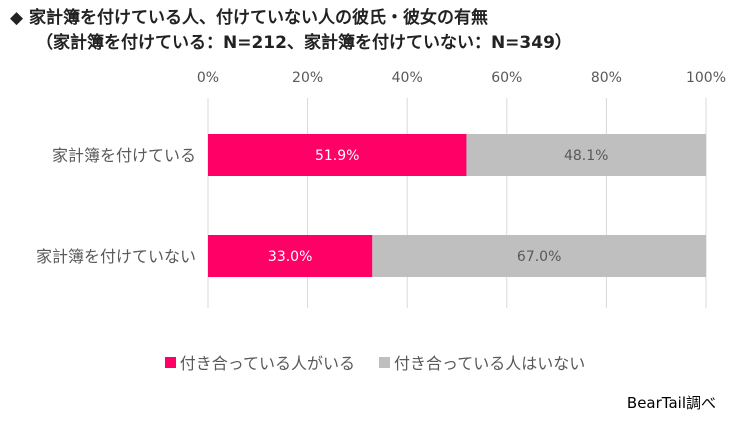 Image resolution: width=750 pixels, height=435 pixels. I want to click on x-tick-label: 20%, so click(307, 78).